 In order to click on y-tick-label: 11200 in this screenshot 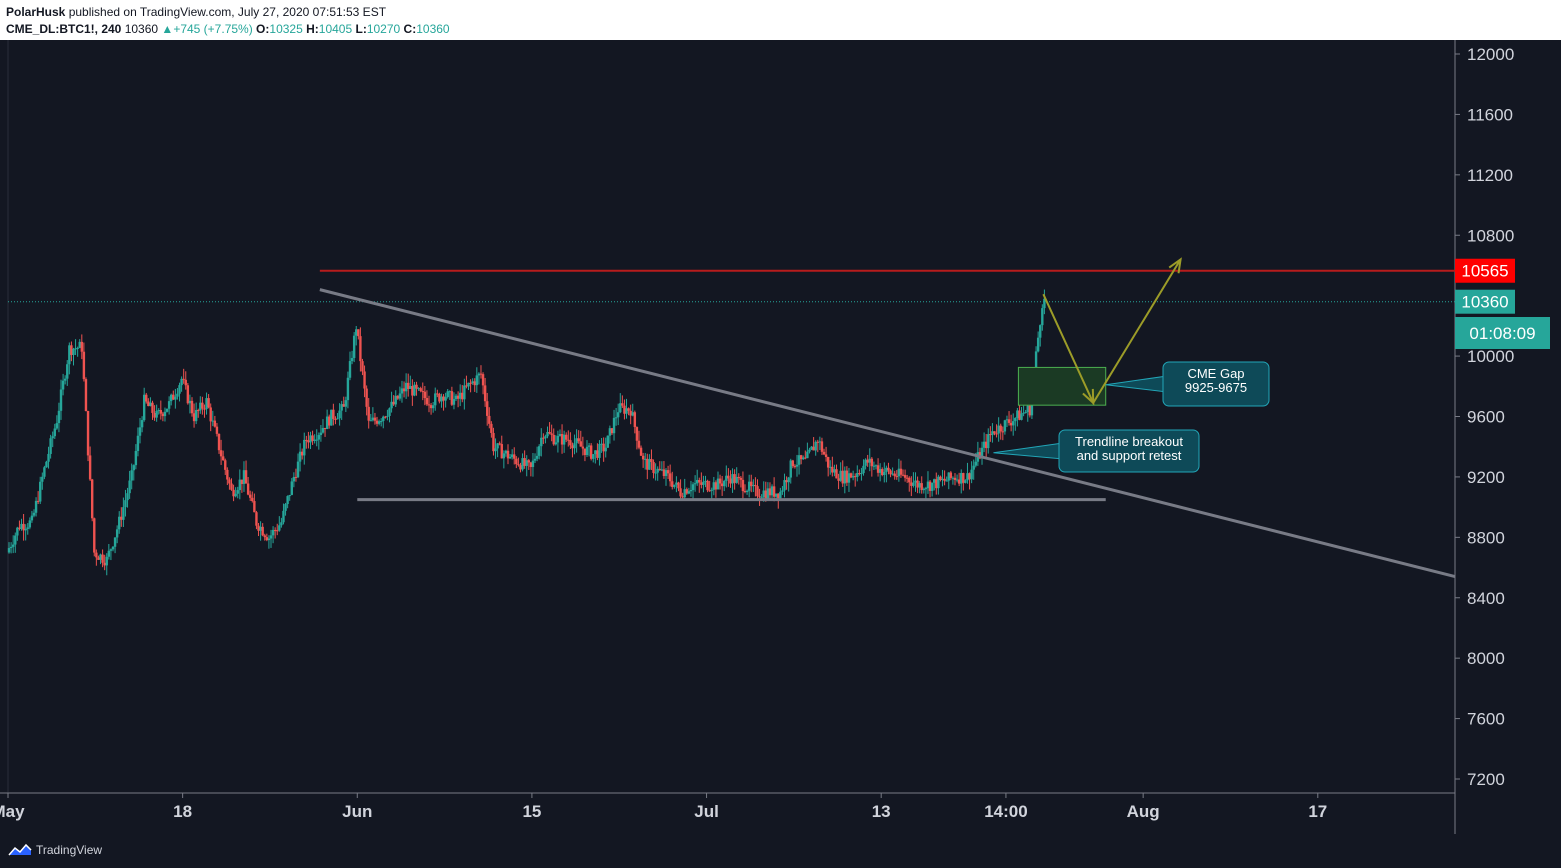, I will do `click(1490, 175)`.